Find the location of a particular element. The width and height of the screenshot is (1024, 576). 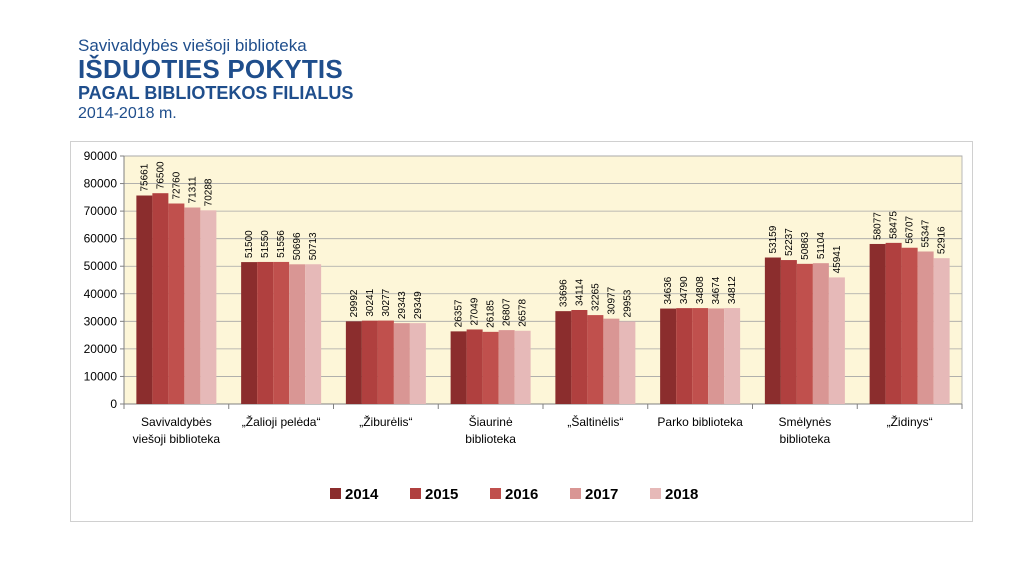

category-label: Šiaurinė is located at coordinates (491, 421).